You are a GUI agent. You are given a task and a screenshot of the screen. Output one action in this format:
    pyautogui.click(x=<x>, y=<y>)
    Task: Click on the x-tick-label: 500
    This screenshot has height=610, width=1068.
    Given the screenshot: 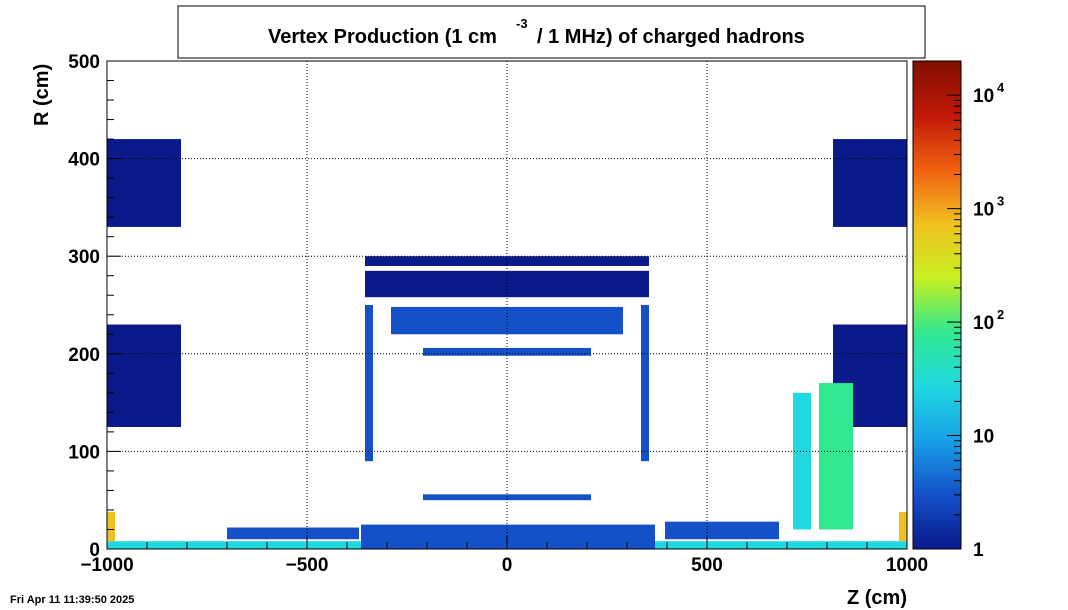 What is the action you would take?
    pyautogui.click(x=707, y=565)
    